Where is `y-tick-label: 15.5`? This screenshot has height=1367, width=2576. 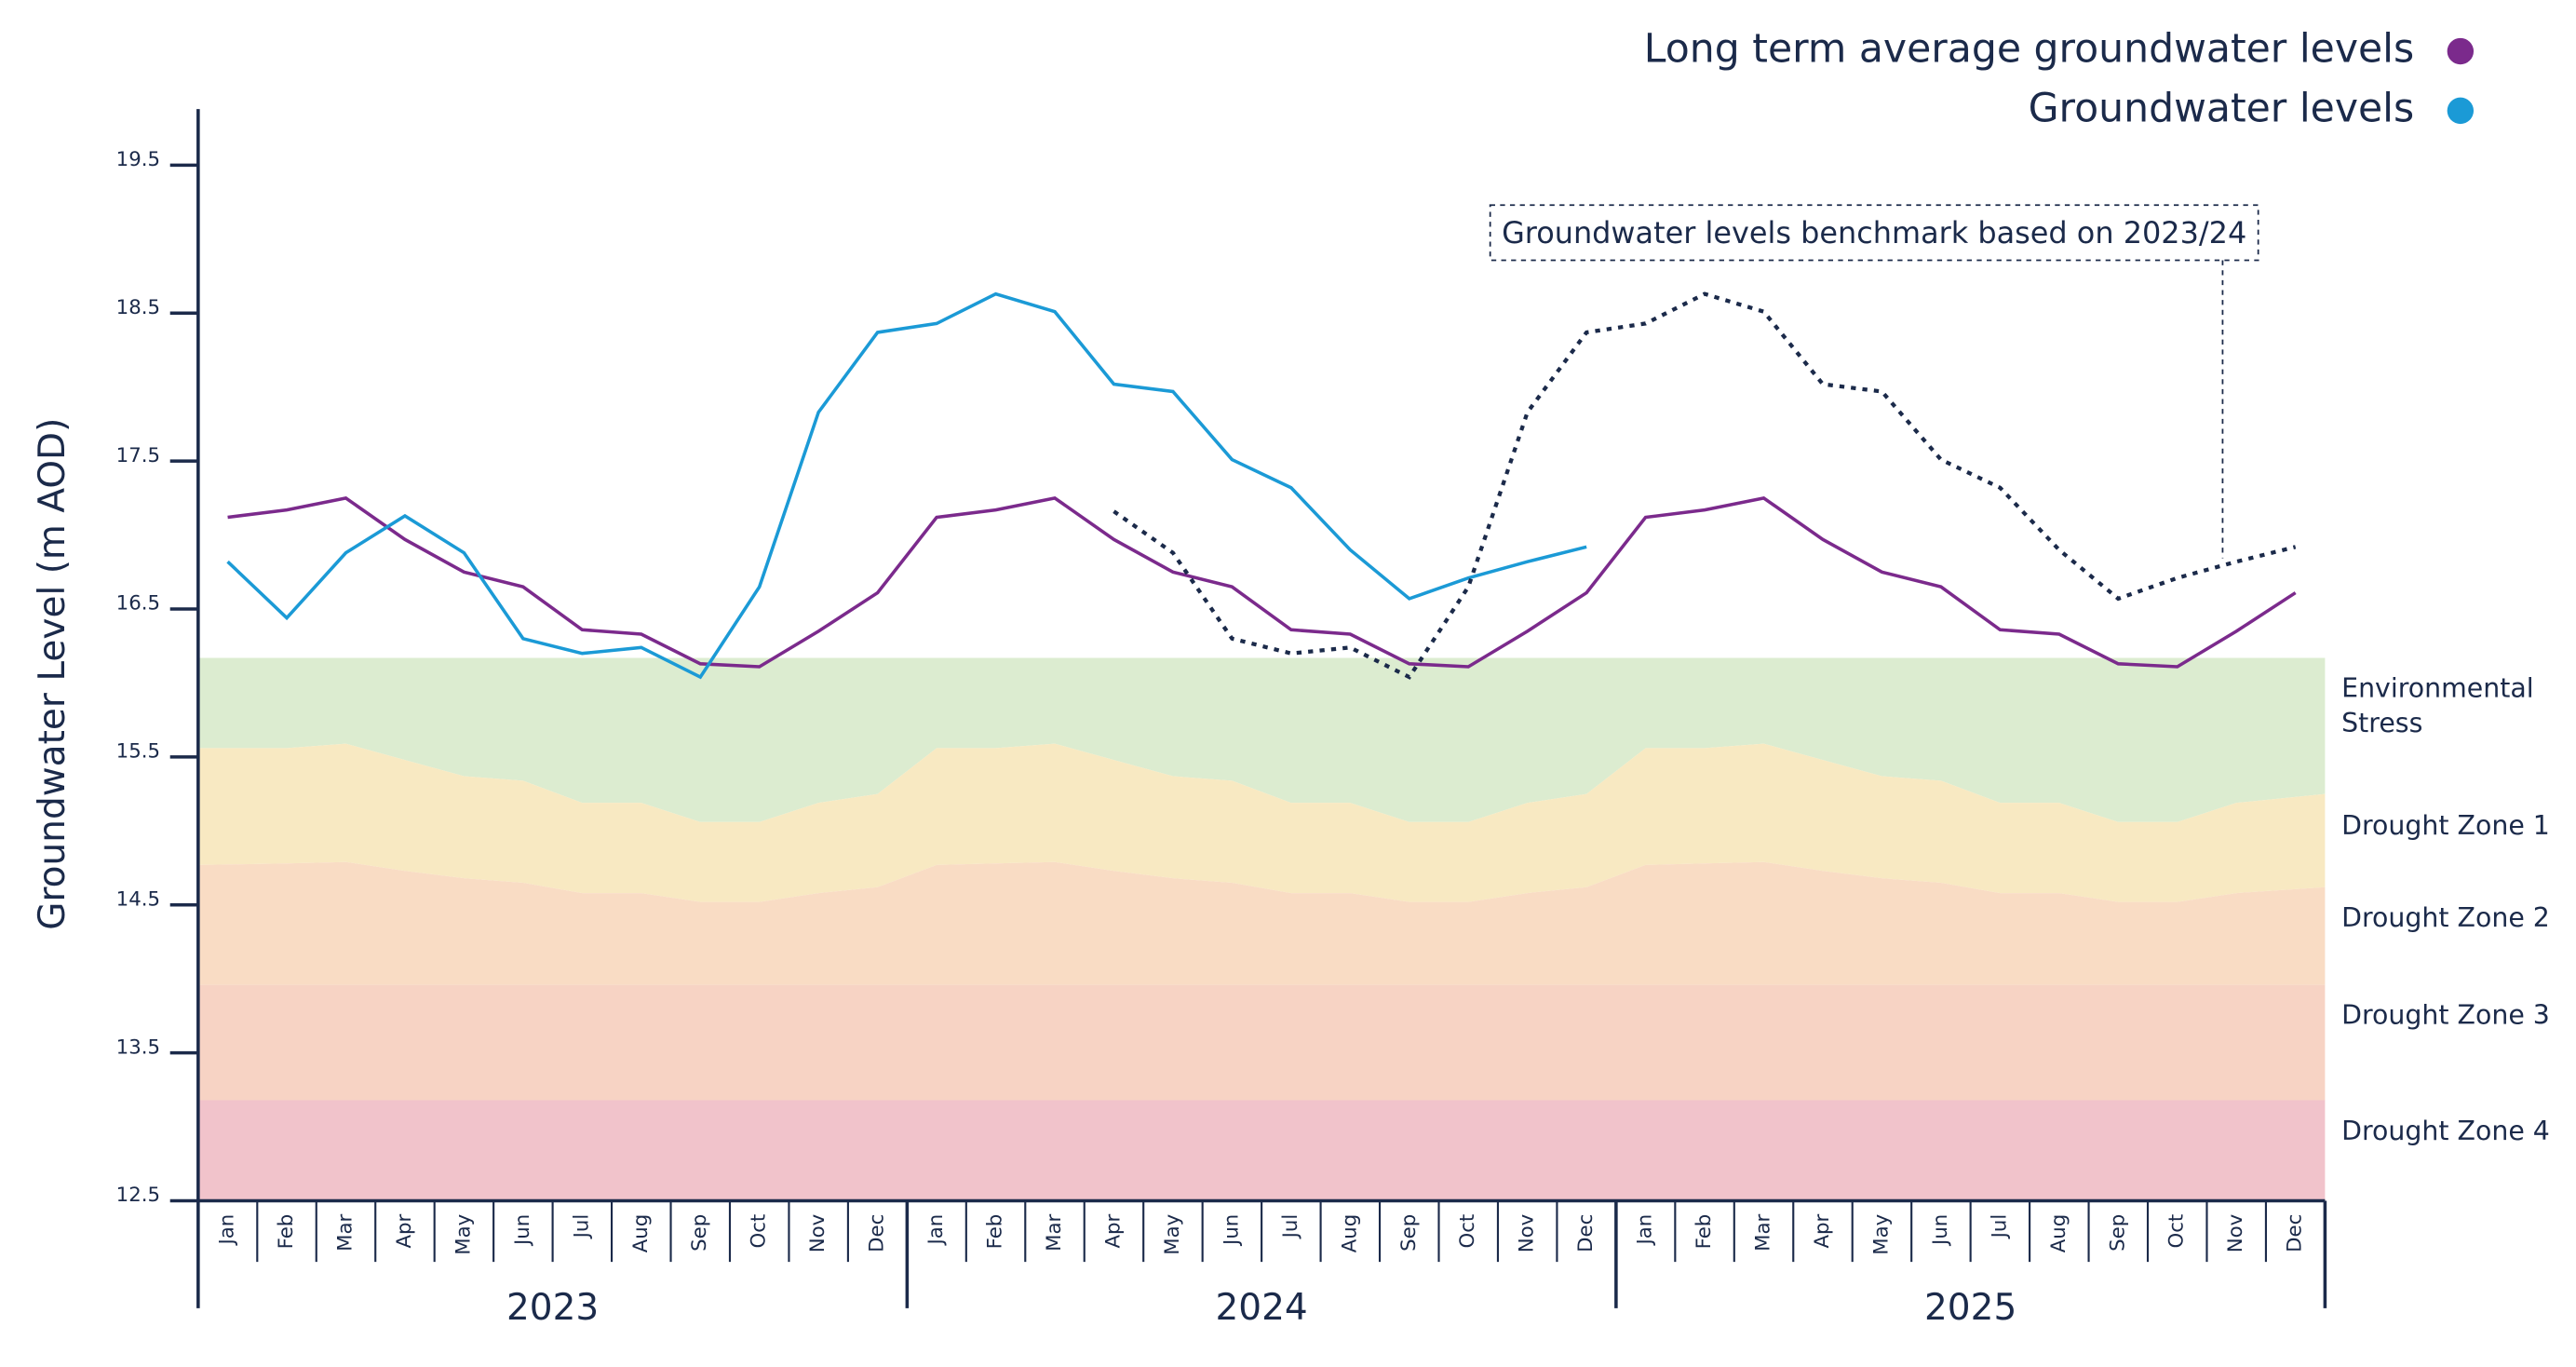
y-tick-label: 15.5 is located at coordinates (138, 752).